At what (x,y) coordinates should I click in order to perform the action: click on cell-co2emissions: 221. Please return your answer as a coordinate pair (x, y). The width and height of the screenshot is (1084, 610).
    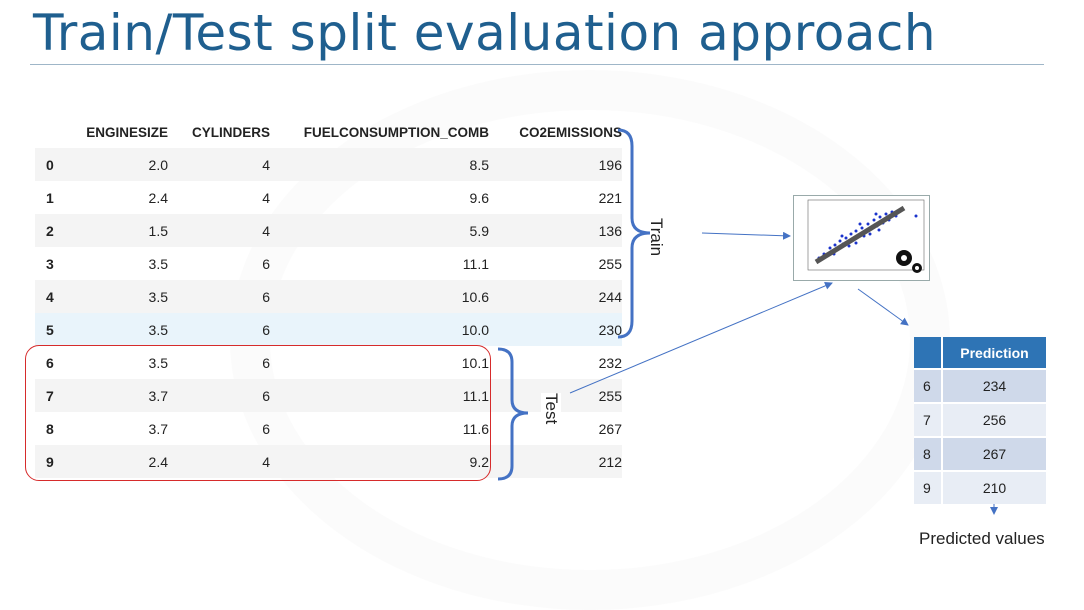
    Looking at the image, I should click on (610, 197).